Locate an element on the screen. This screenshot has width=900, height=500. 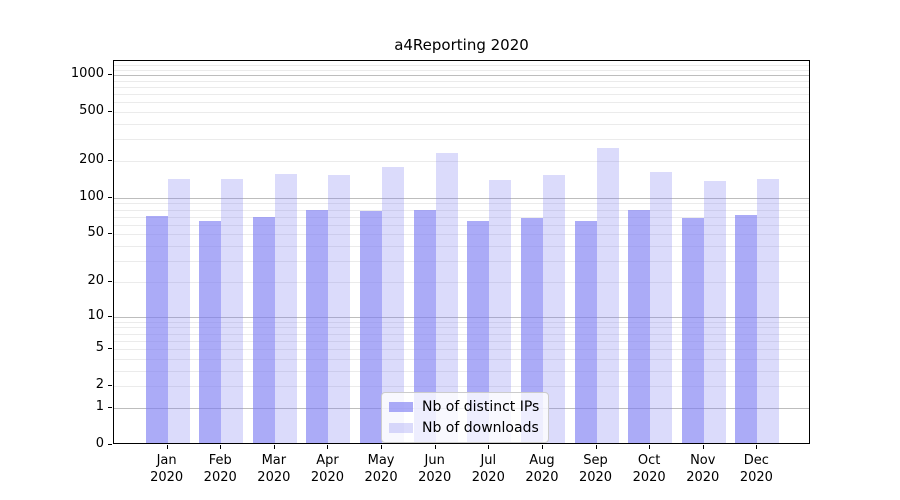
bar-distinct-ips-may is located at coordinates (371, 327).